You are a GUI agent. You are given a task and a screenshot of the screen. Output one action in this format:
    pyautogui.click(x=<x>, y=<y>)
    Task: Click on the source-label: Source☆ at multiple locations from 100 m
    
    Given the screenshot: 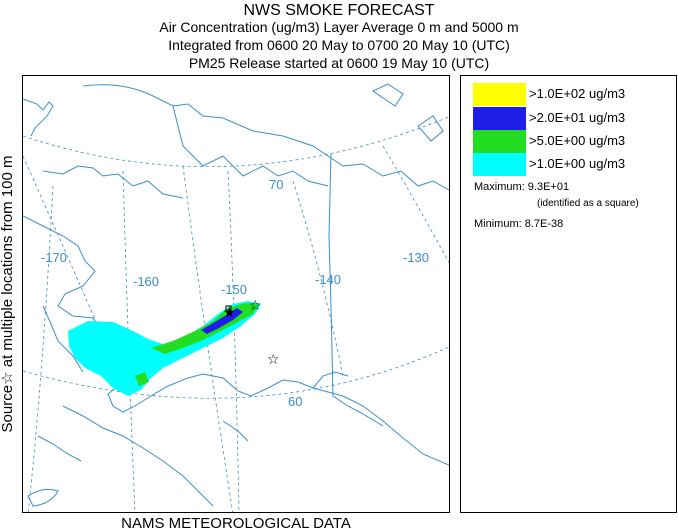 What is the action you would take?
    pyautogui.click(x=8, y=294)
    